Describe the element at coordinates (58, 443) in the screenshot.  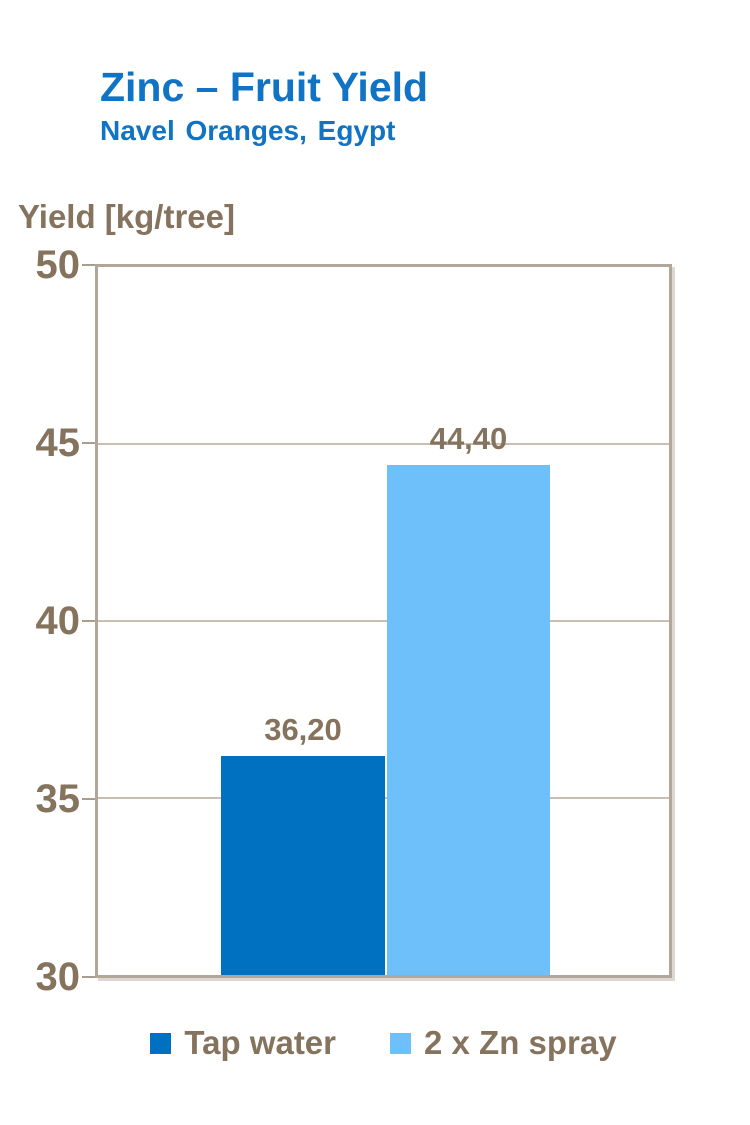
I see `y-tick-label-45: 45` at that location.